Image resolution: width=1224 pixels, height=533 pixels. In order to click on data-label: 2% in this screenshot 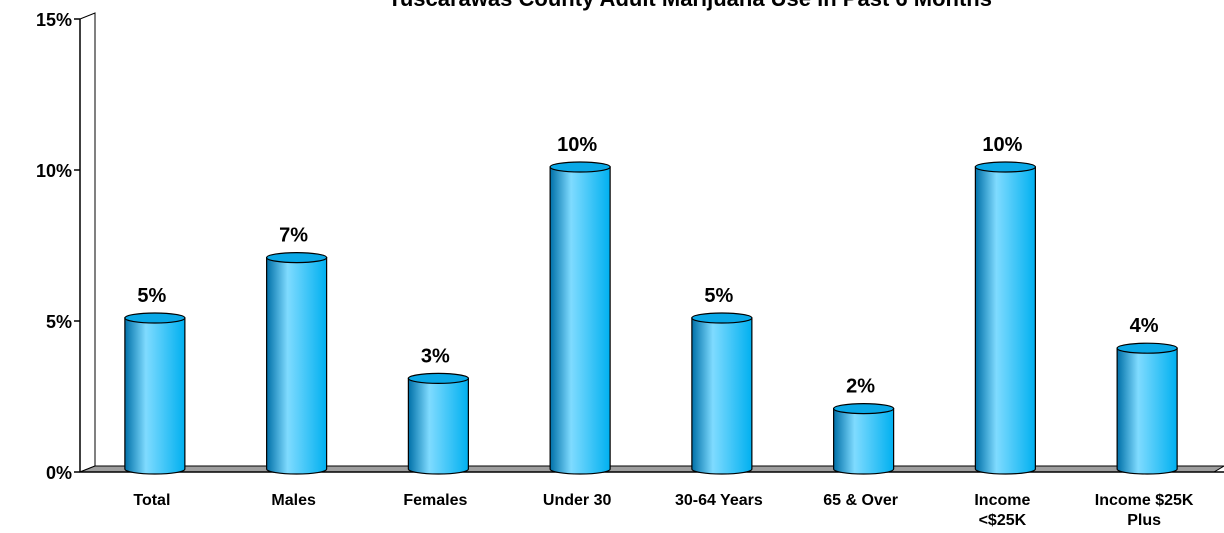, I will do `click(860, 387)`.